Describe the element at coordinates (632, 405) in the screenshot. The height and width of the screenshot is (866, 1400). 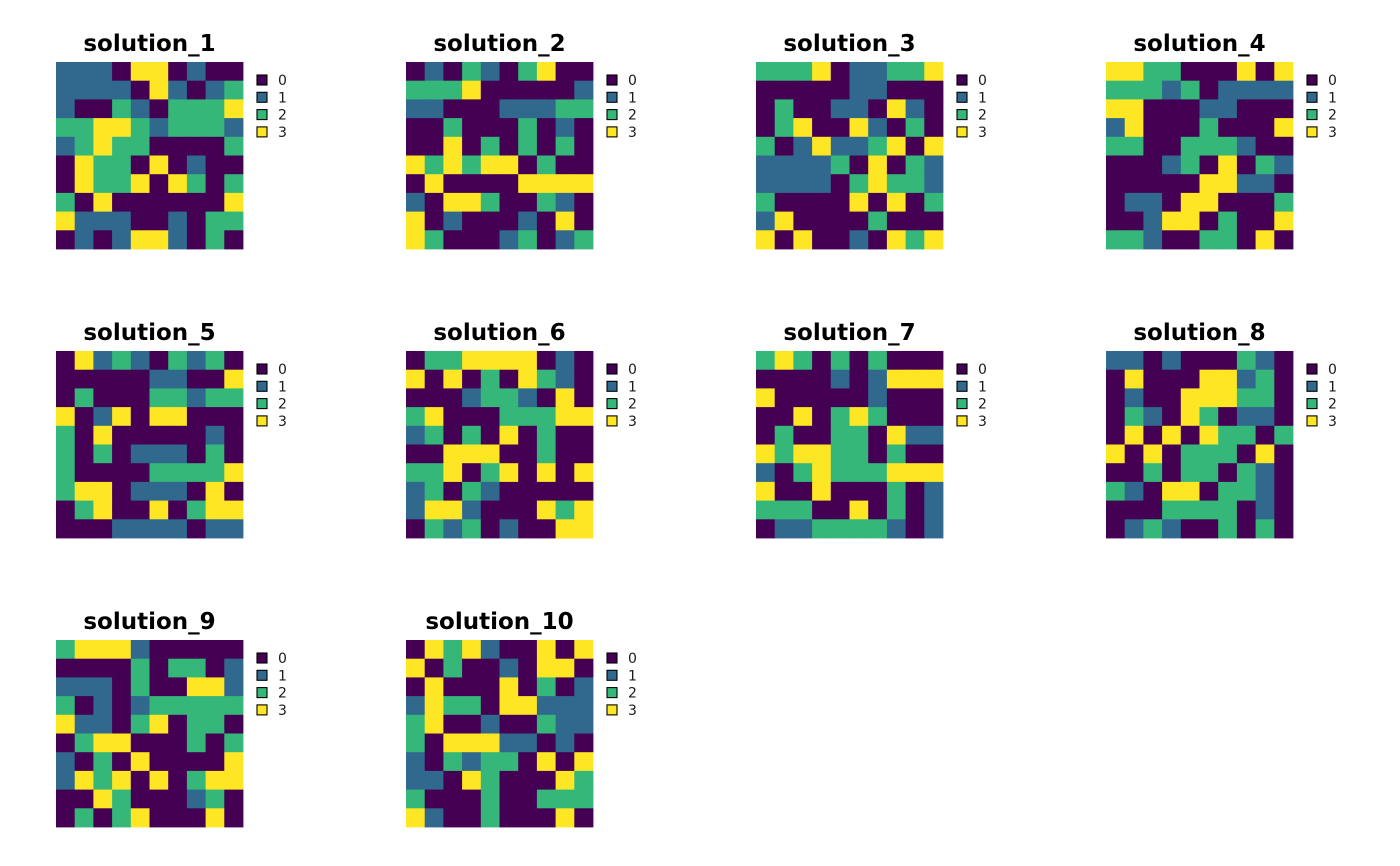
I see `legend-label: 2` at that location.